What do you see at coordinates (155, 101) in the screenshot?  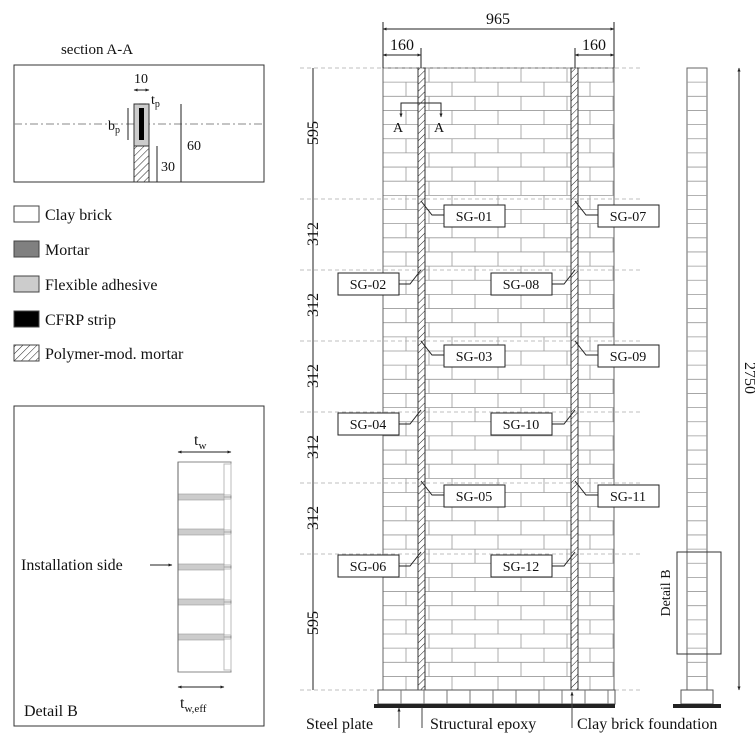 I see `section-a-dim-tp: tp` at bounding box center [155, 101].